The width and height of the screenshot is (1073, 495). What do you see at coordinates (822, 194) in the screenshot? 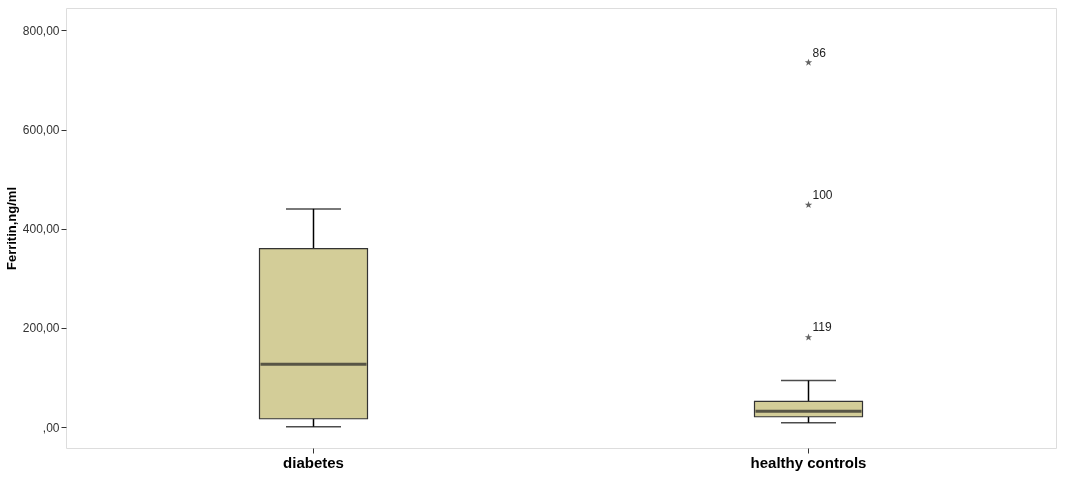
I see `annotation: 100` at bounding box center [822, 194].